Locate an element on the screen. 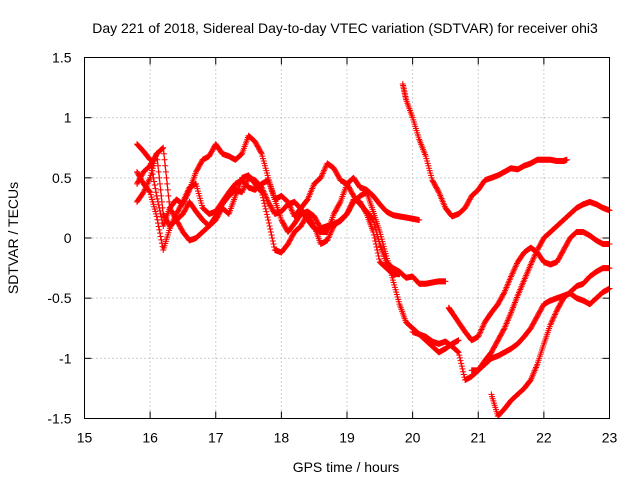 This screenshot has height=480, width=640. y-tick-label: 1 is located at coordinates (68, 118).